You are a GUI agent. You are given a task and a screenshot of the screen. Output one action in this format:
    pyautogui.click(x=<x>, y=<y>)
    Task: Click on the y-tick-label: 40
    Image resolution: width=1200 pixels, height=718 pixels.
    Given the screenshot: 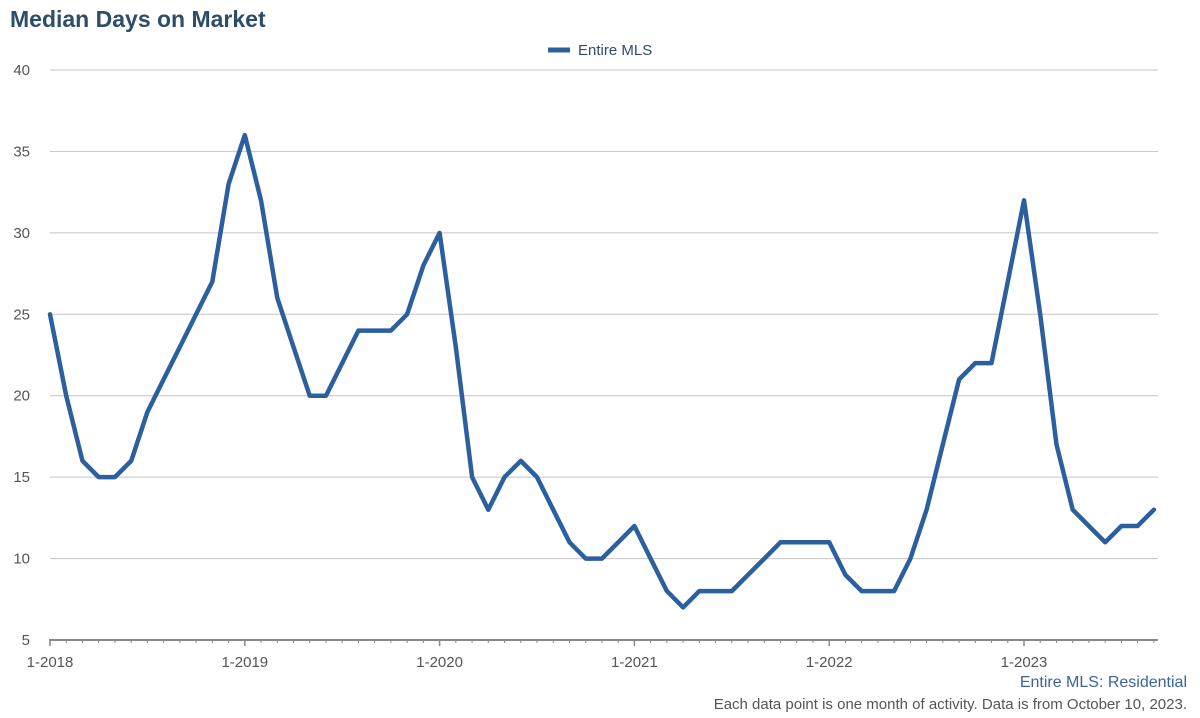 What is the action you would take?
    pyautogui.click(x=21, y=70)
    